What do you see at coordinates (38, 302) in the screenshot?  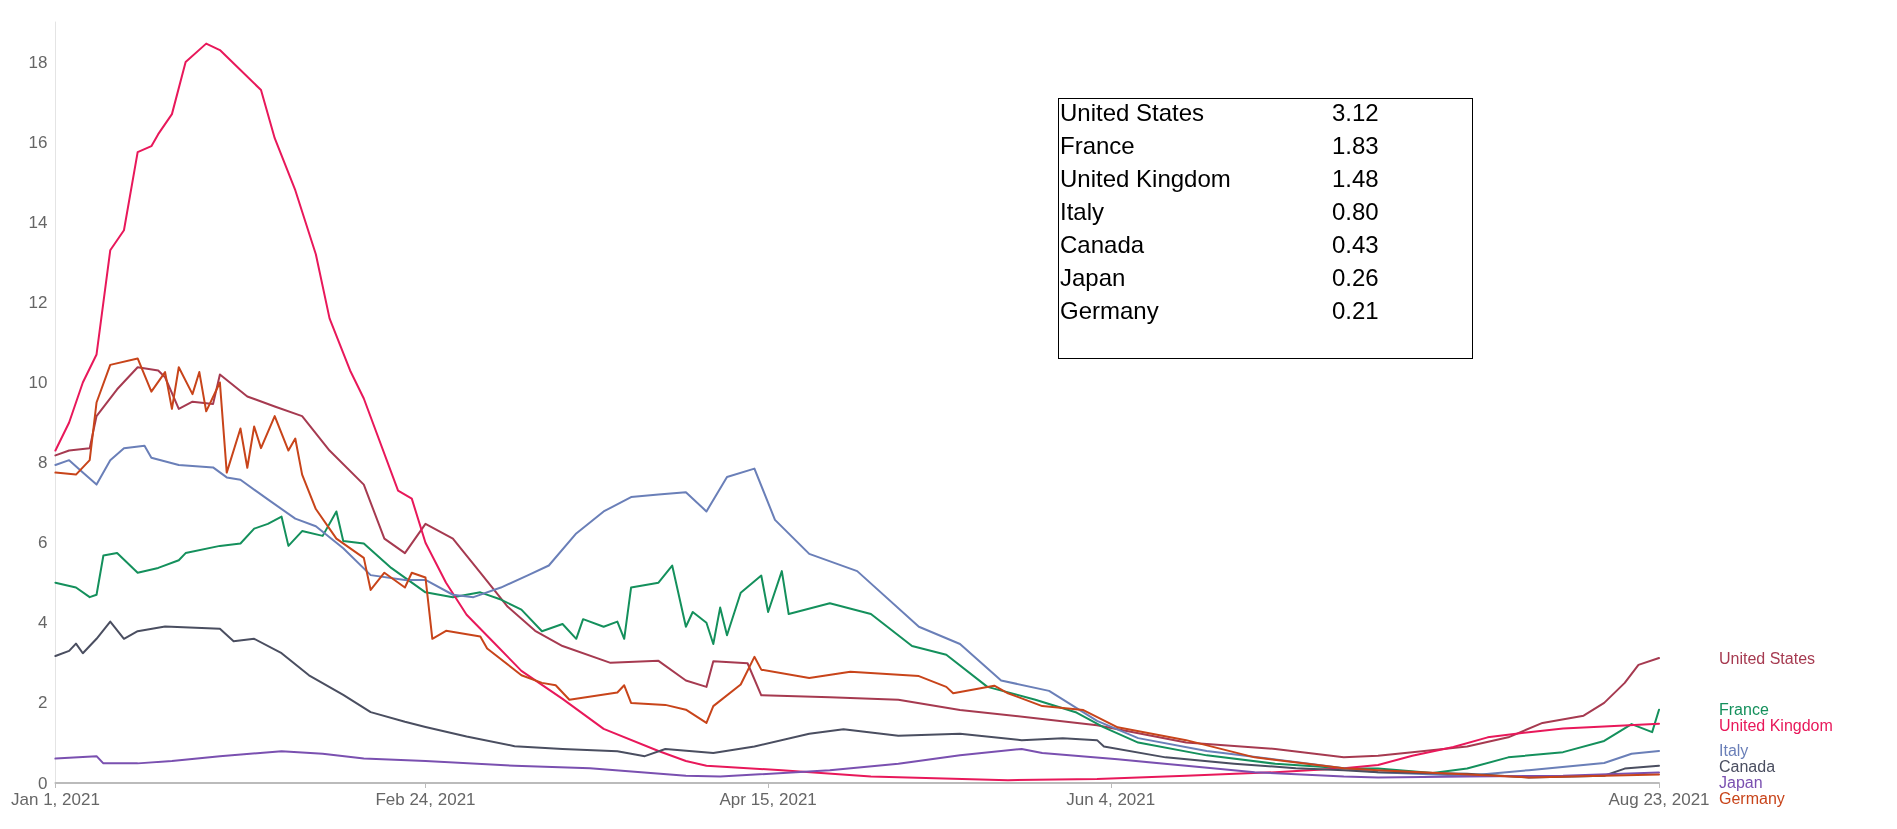 I see `y-tick-label: 12` at bounding box center [38, 302].